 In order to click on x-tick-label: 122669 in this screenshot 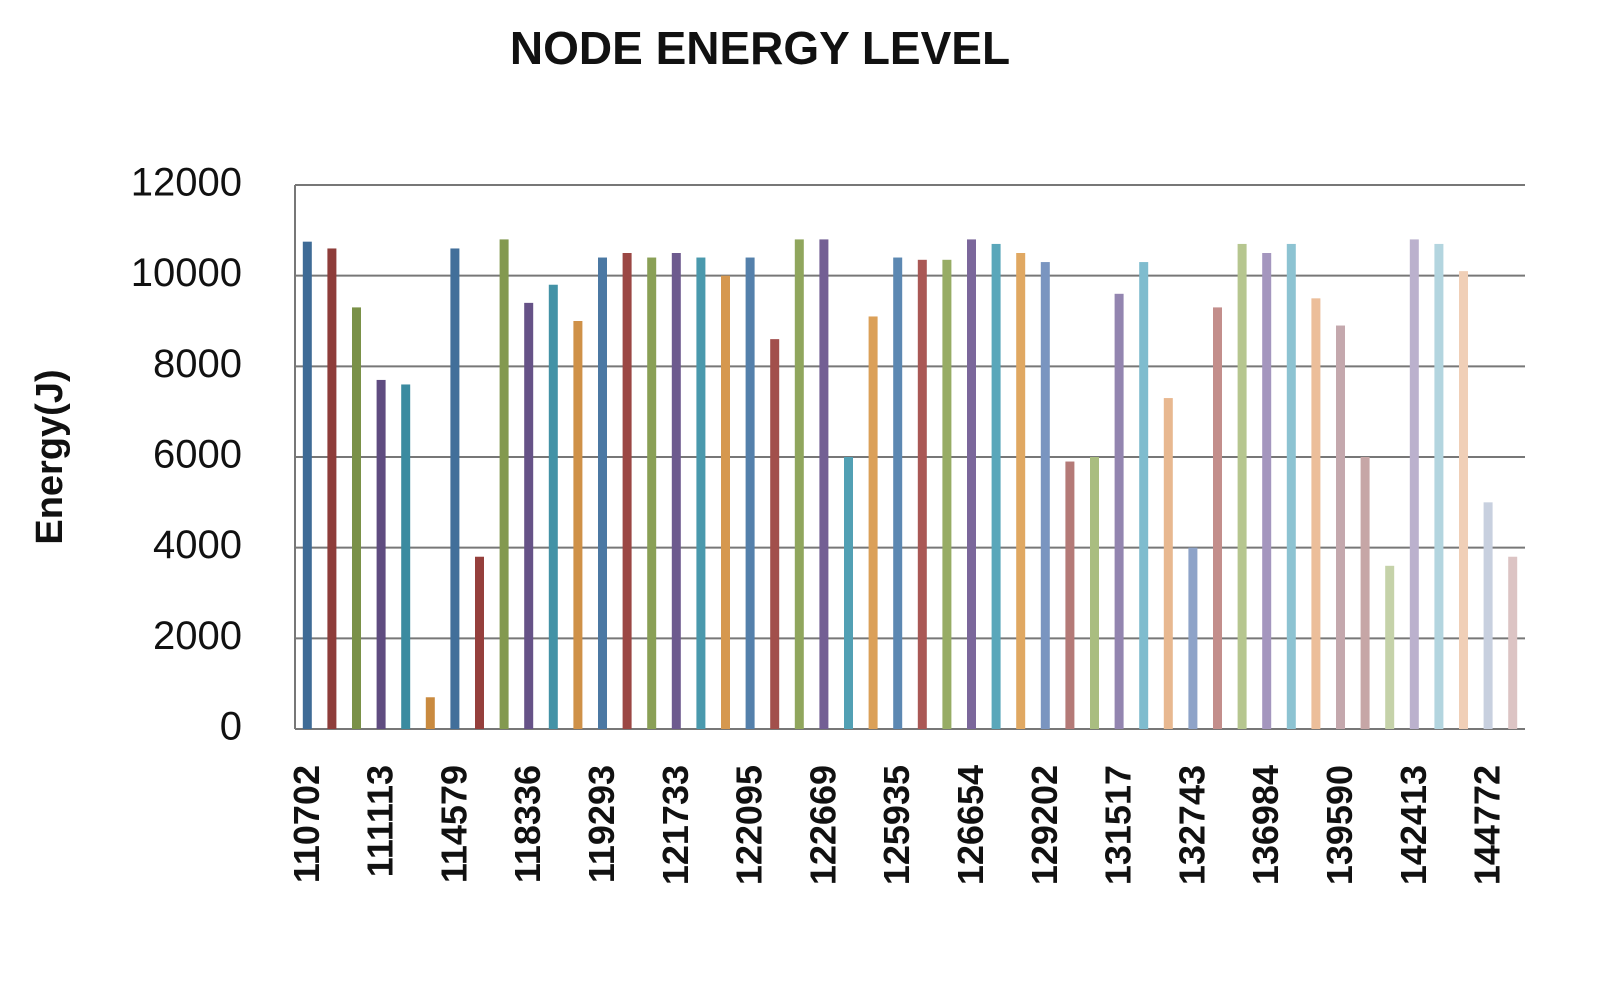, I will do `click(822, 825)`.